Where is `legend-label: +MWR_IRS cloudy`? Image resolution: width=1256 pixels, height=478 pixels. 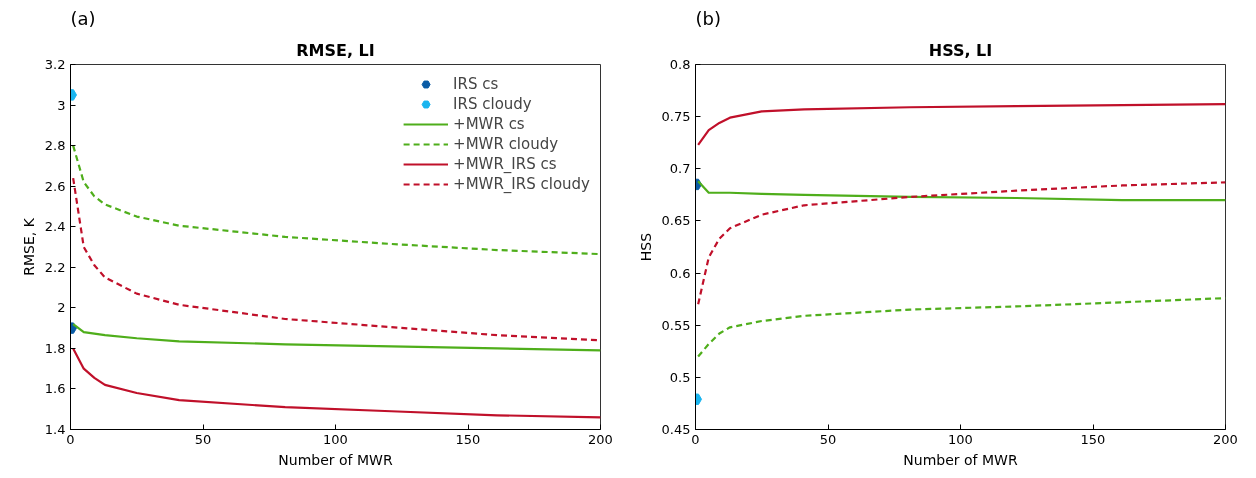 legend-label: +MWR_IRS cloudy is located at coordinates (521, 184).